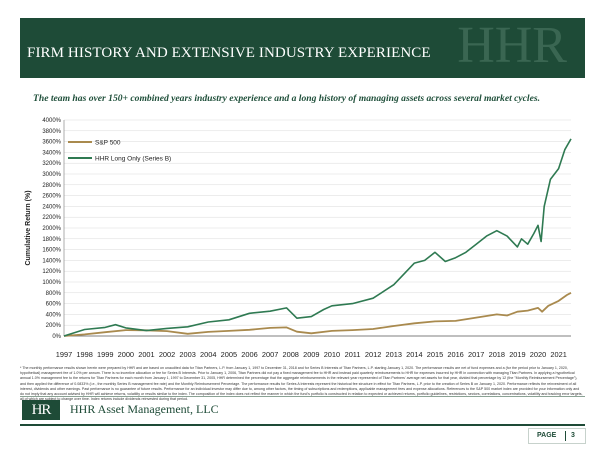 This screenshot has width=600, height=464. I want to click on x-tick-label: 2002, so click(167, 354).